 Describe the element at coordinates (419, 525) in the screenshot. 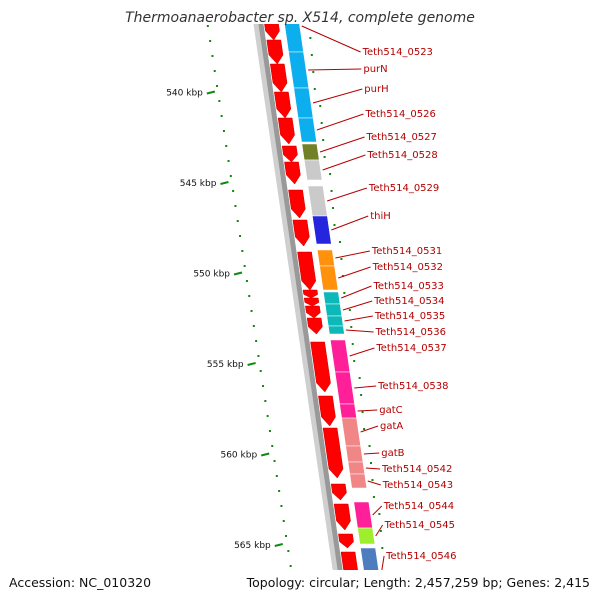

I see `gene-label: Teth514_0545` at that location.